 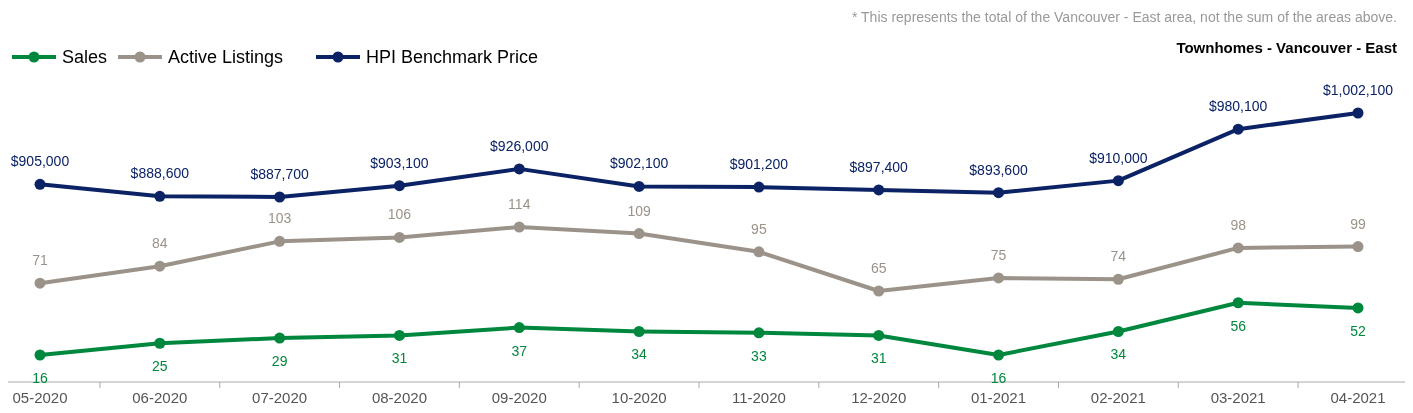 What do you see at coordinates (85, 57) in the screenshot?
I see `legend-label: Sales` at bounding box center [85, 57].